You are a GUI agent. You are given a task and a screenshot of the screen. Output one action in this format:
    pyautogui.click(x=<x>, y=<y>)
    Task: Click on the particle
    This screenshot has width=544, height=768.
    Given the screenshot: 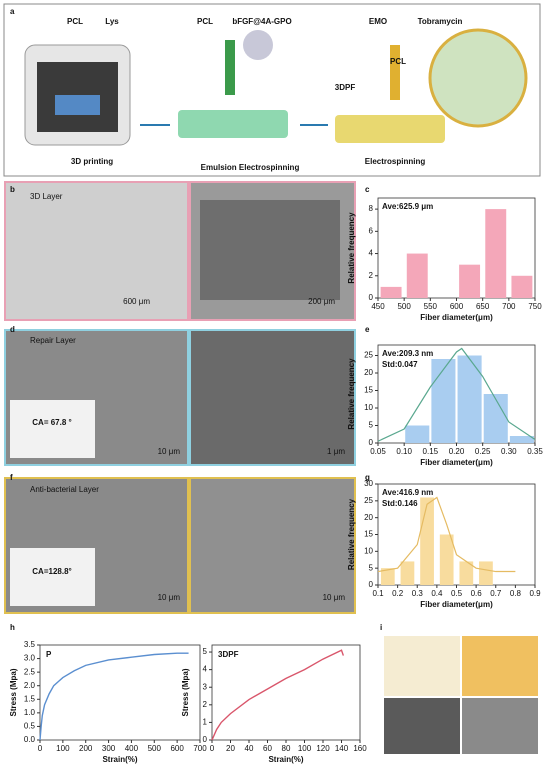 What is the action you would take?
    pyautogui.click(x=258, y=45)
    